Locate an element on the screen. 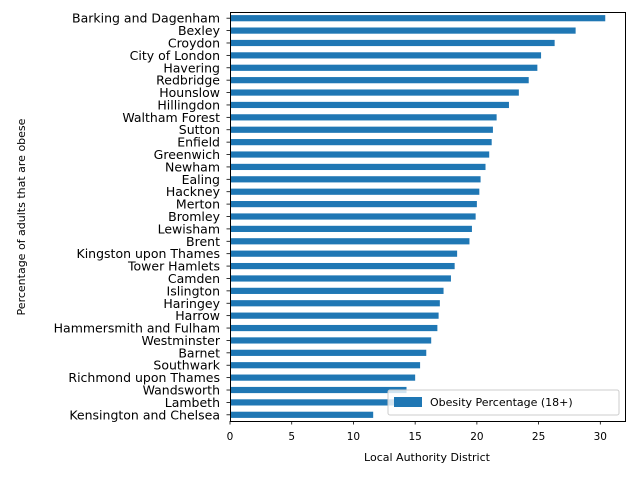 The width and height of the screenshot is (640, 480). y-tick-label: Kensington and Chelsea is located at coordinates (144, 414).